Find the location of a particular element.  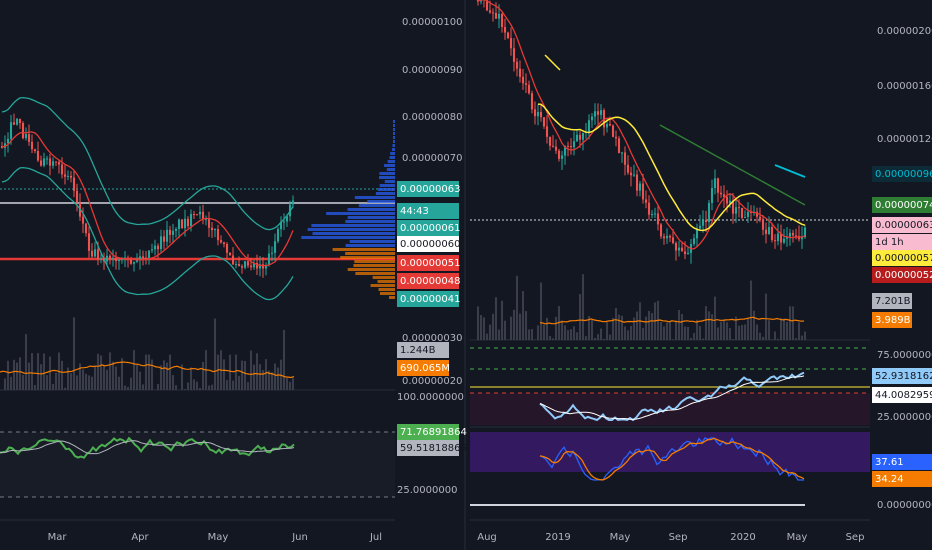

time-label: Apr is located at coordinates (140, 537).